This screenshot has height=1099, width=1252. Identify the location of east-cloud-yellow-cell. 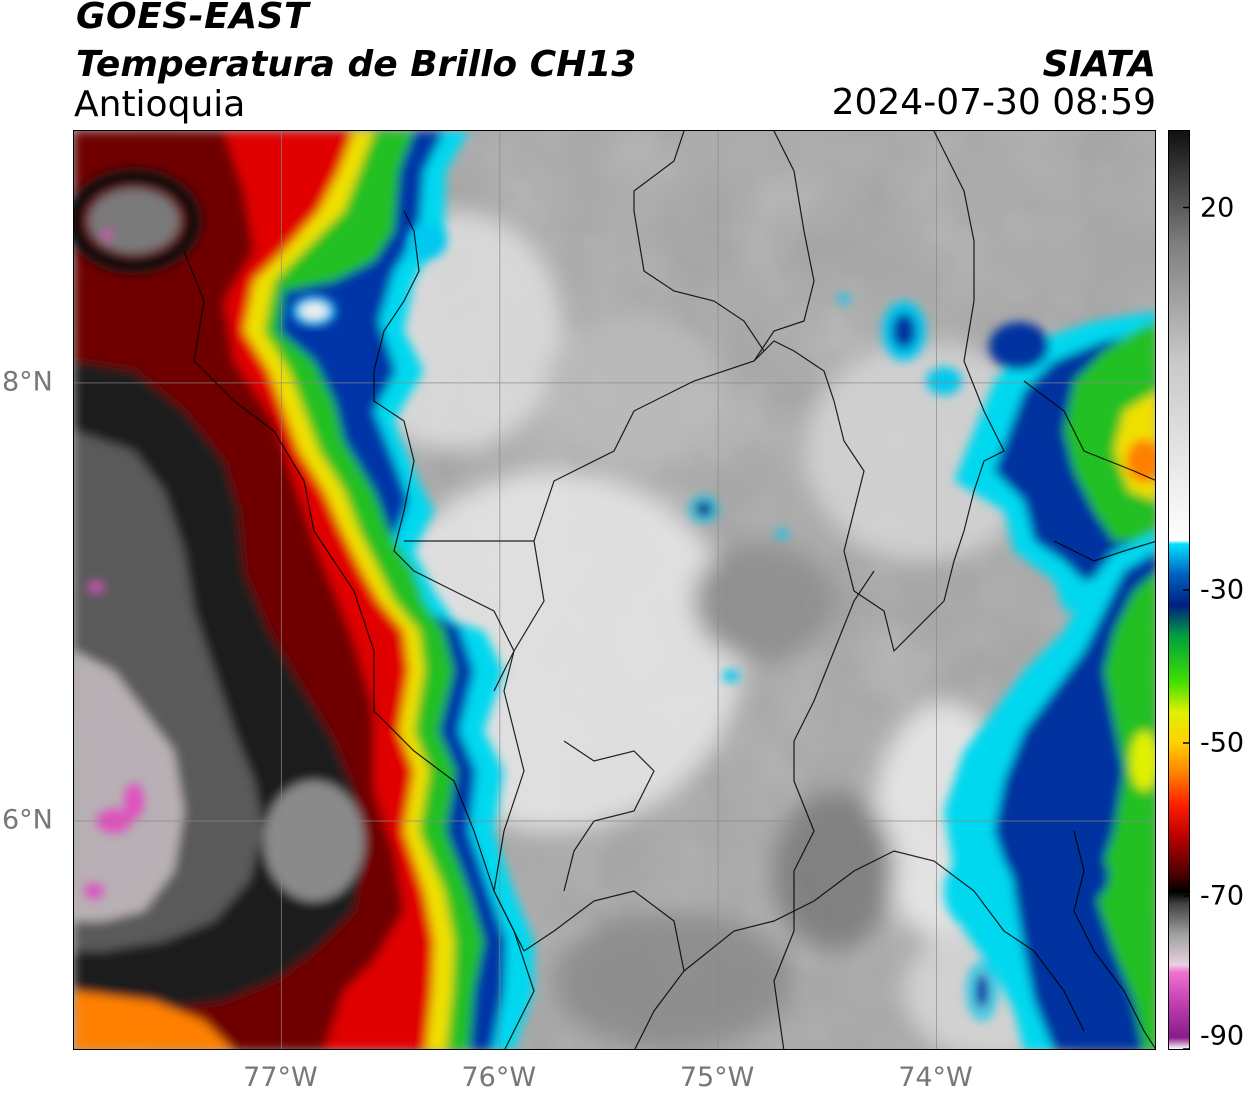
(1142, 761).